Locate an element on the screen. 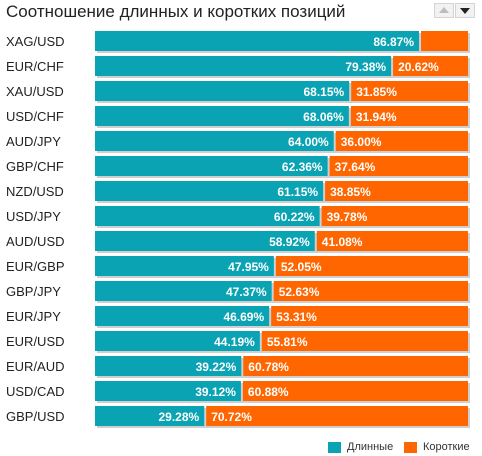 The image size is (482, 456). chart-title: Соотношение длинных и коротких позиций is located at coordinates (176, 11).